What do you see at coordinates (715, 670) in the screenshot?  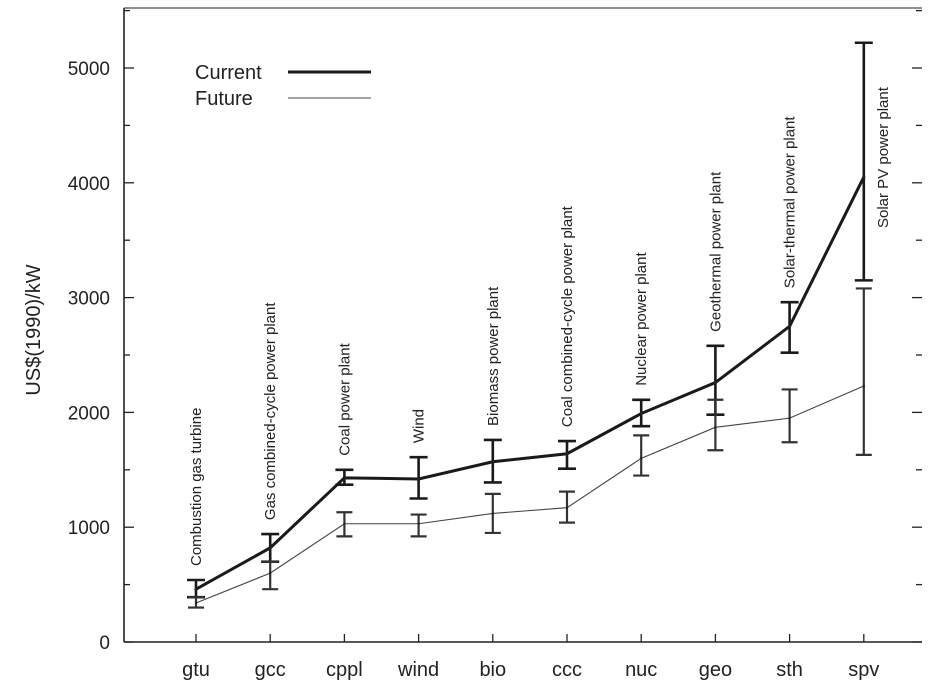 I see `x-tick-label: geo` at bounding box center [715, 670].